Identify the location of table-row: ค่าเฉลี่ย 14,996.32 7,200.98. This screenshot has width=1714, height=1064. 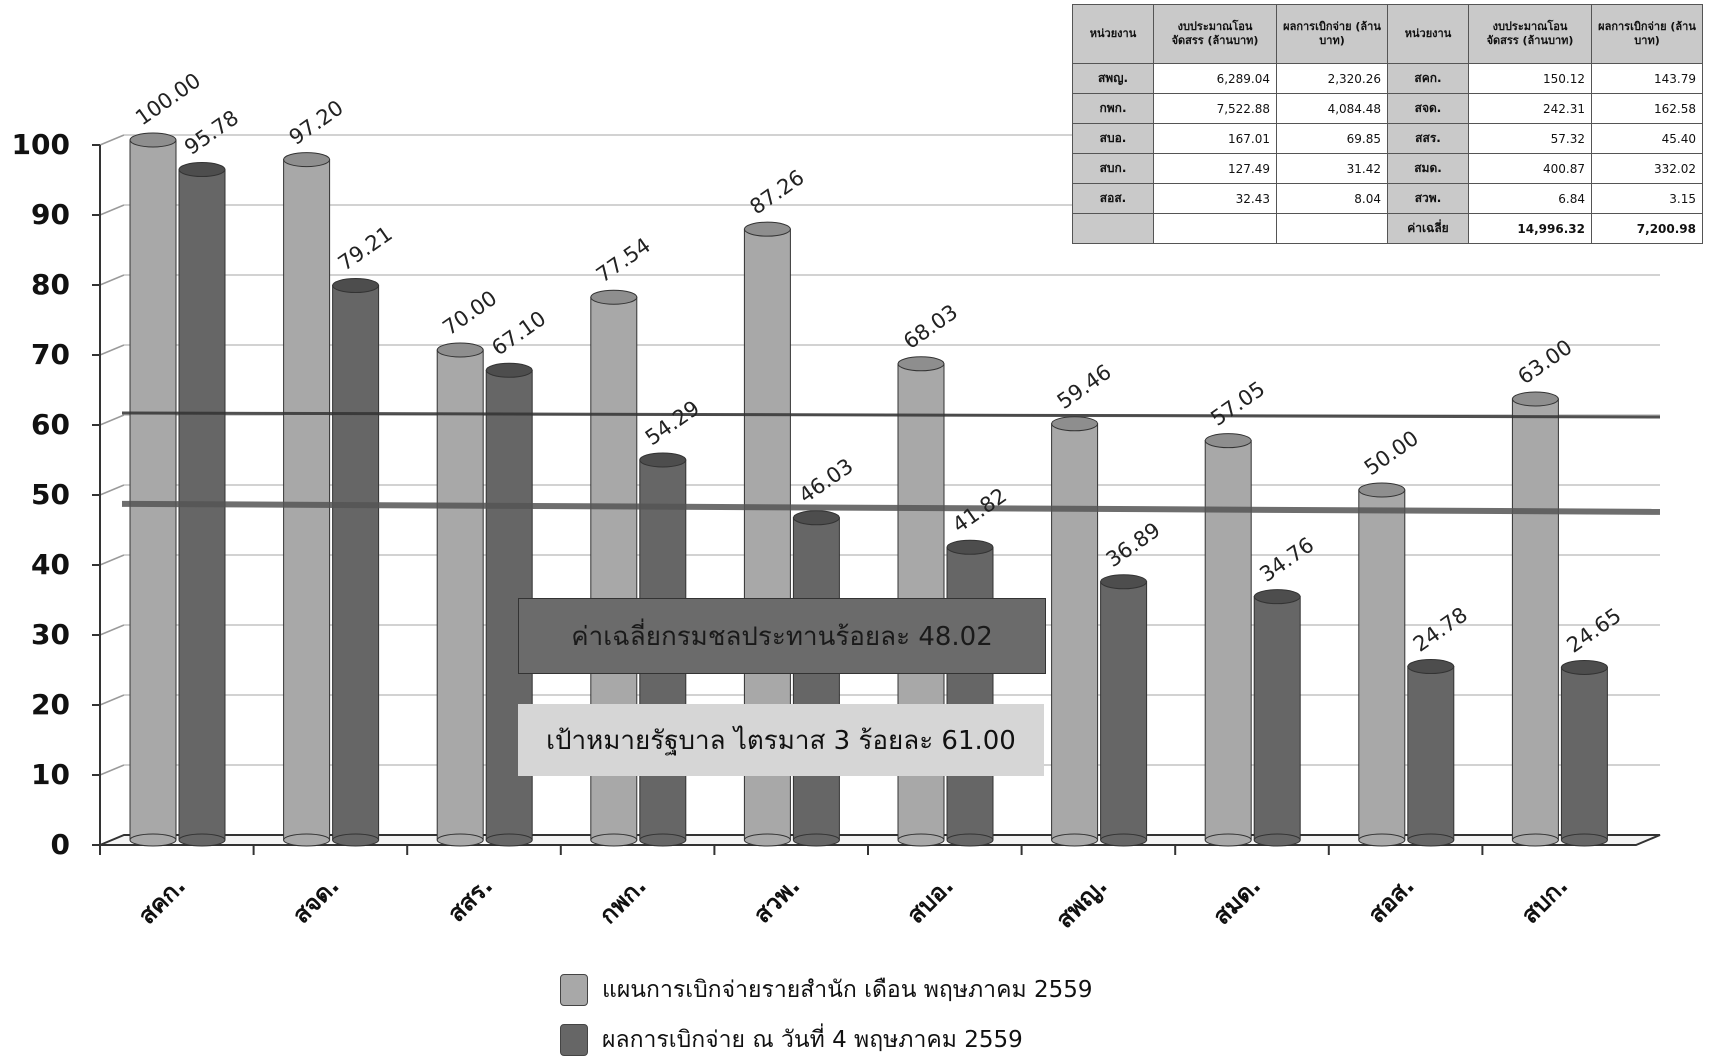
(1387, 228).